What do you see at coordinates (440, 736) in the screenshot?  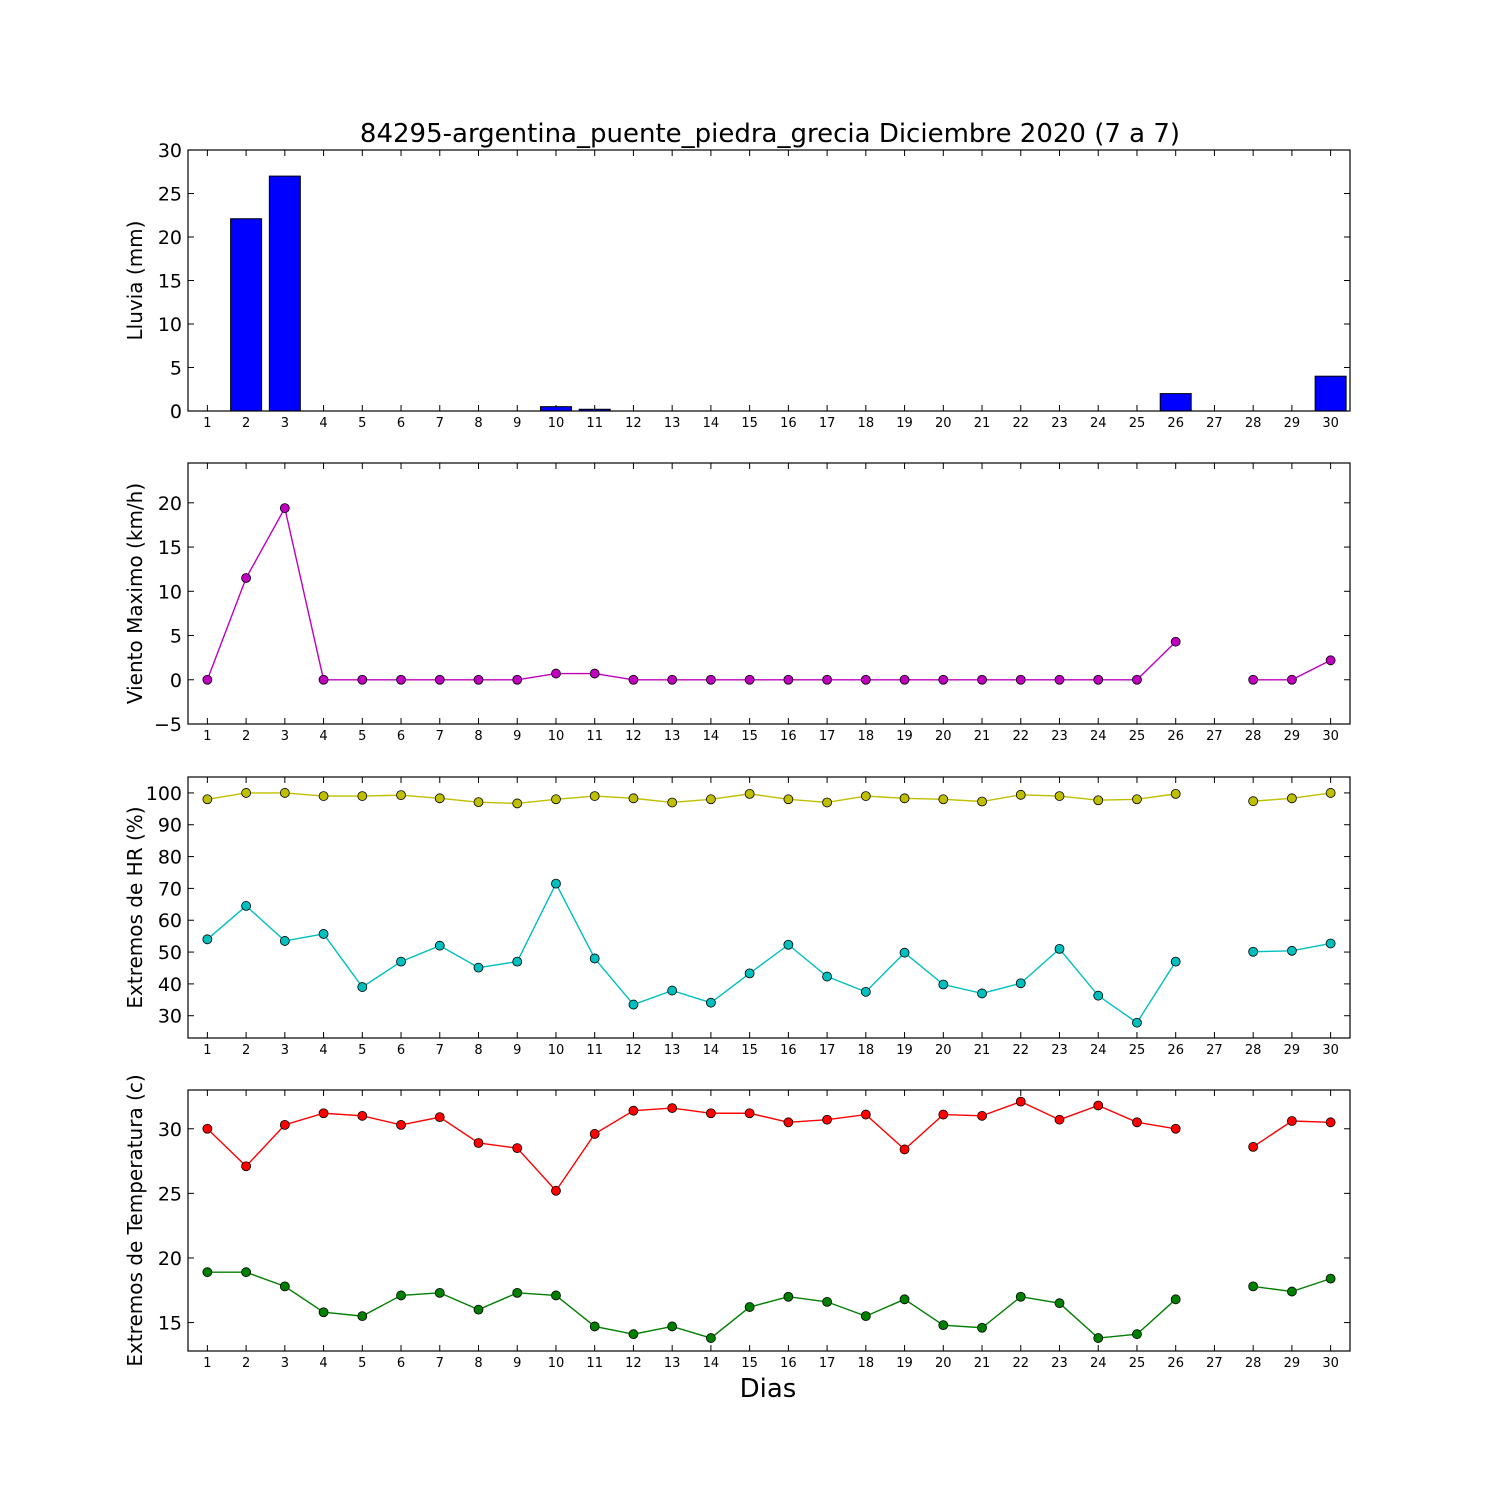 I see `wind-xtick-label: 7` at bounding box center [440, 736].